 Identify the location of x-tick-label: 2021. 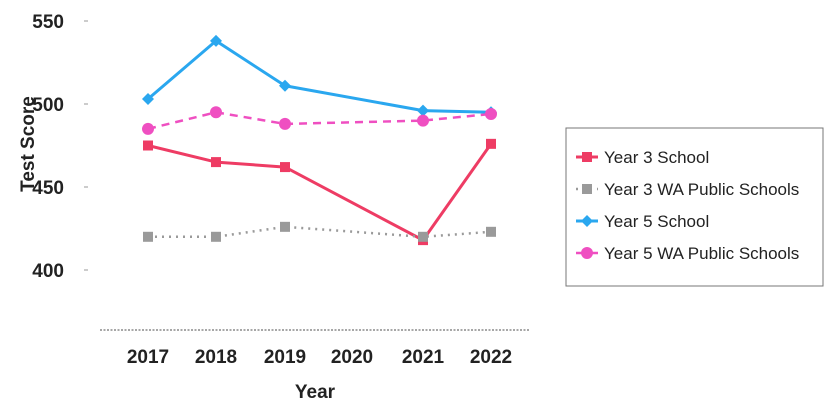
(423, 357).